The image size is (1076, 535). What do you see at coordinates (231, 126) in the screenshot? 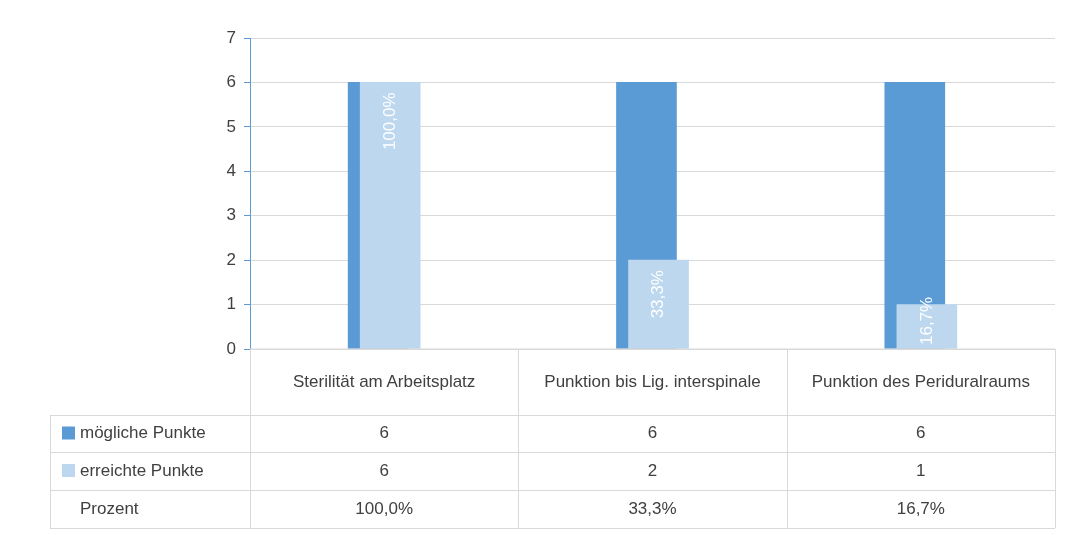
I see `y-tick-label: 5` at bounding box center [231, 126].